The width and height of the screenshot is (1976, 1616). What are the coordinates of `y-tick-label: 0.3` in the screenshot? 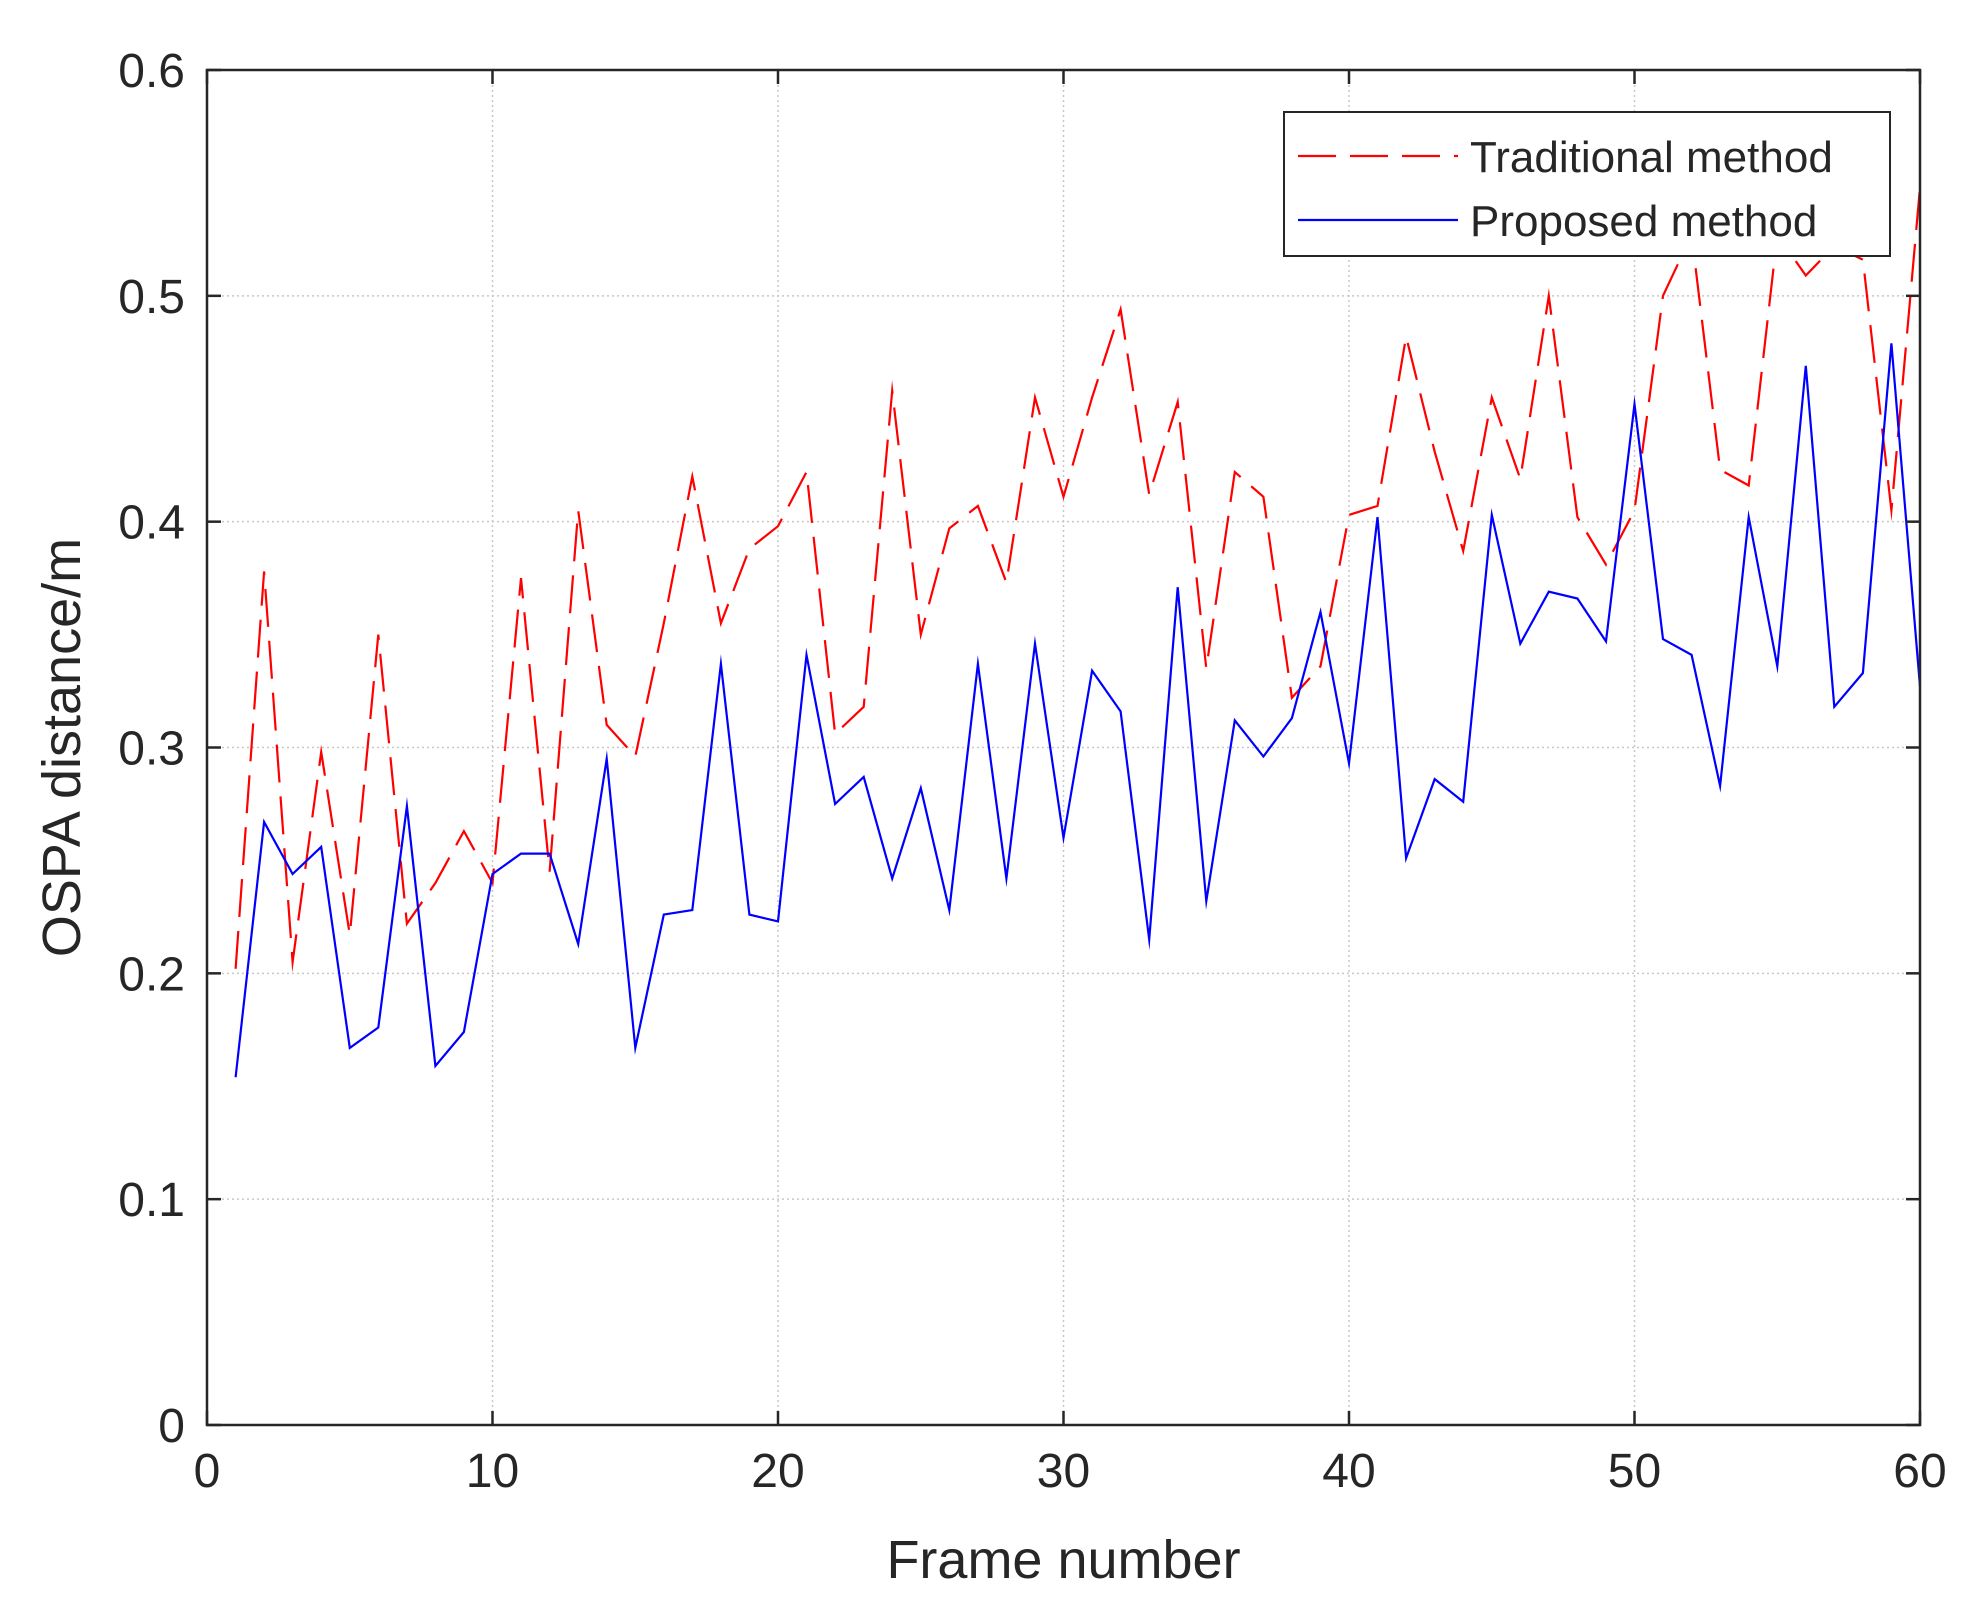 It's located at (151, 749).